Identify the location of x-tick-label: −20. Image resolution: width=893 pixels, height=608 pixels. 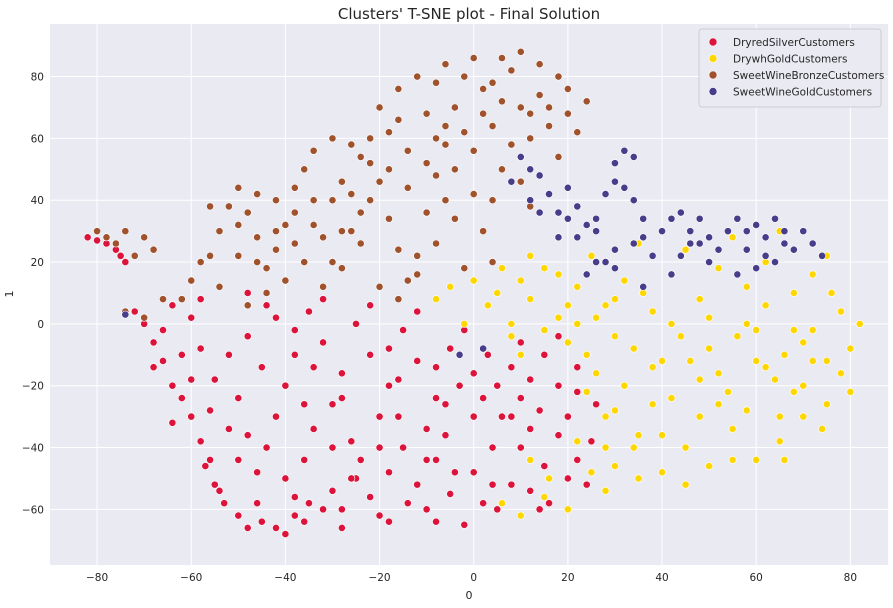
(379, 578).